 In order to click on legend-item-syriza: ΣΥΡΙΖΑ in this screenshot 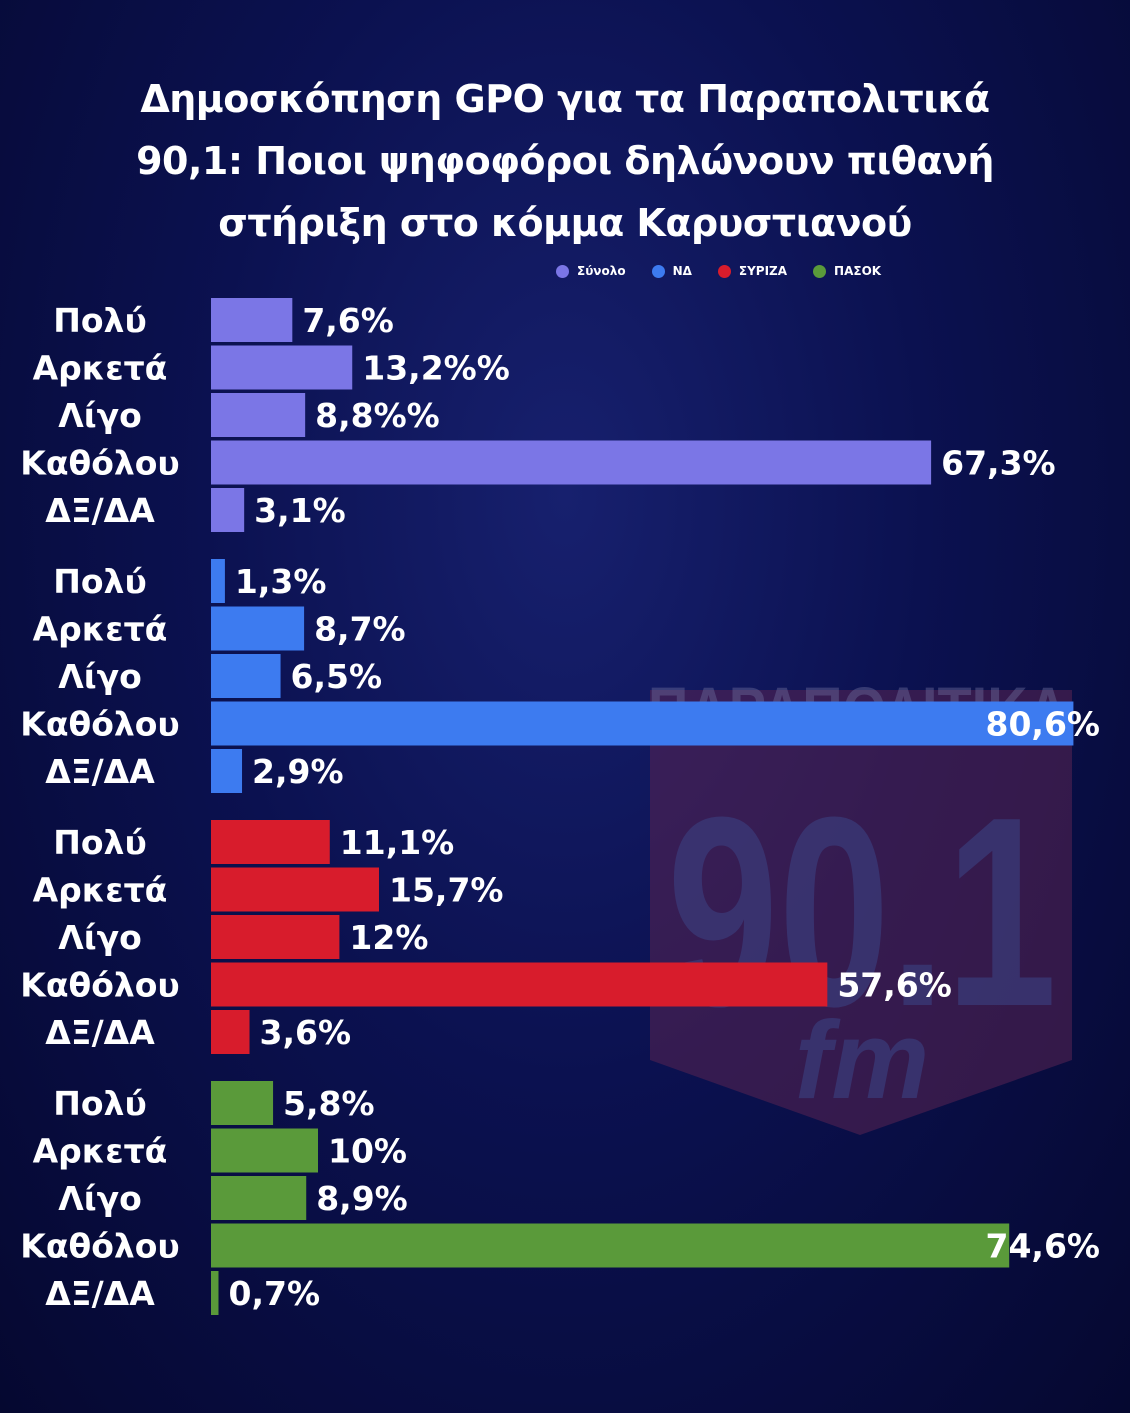, I will do `click(752, 271)`.